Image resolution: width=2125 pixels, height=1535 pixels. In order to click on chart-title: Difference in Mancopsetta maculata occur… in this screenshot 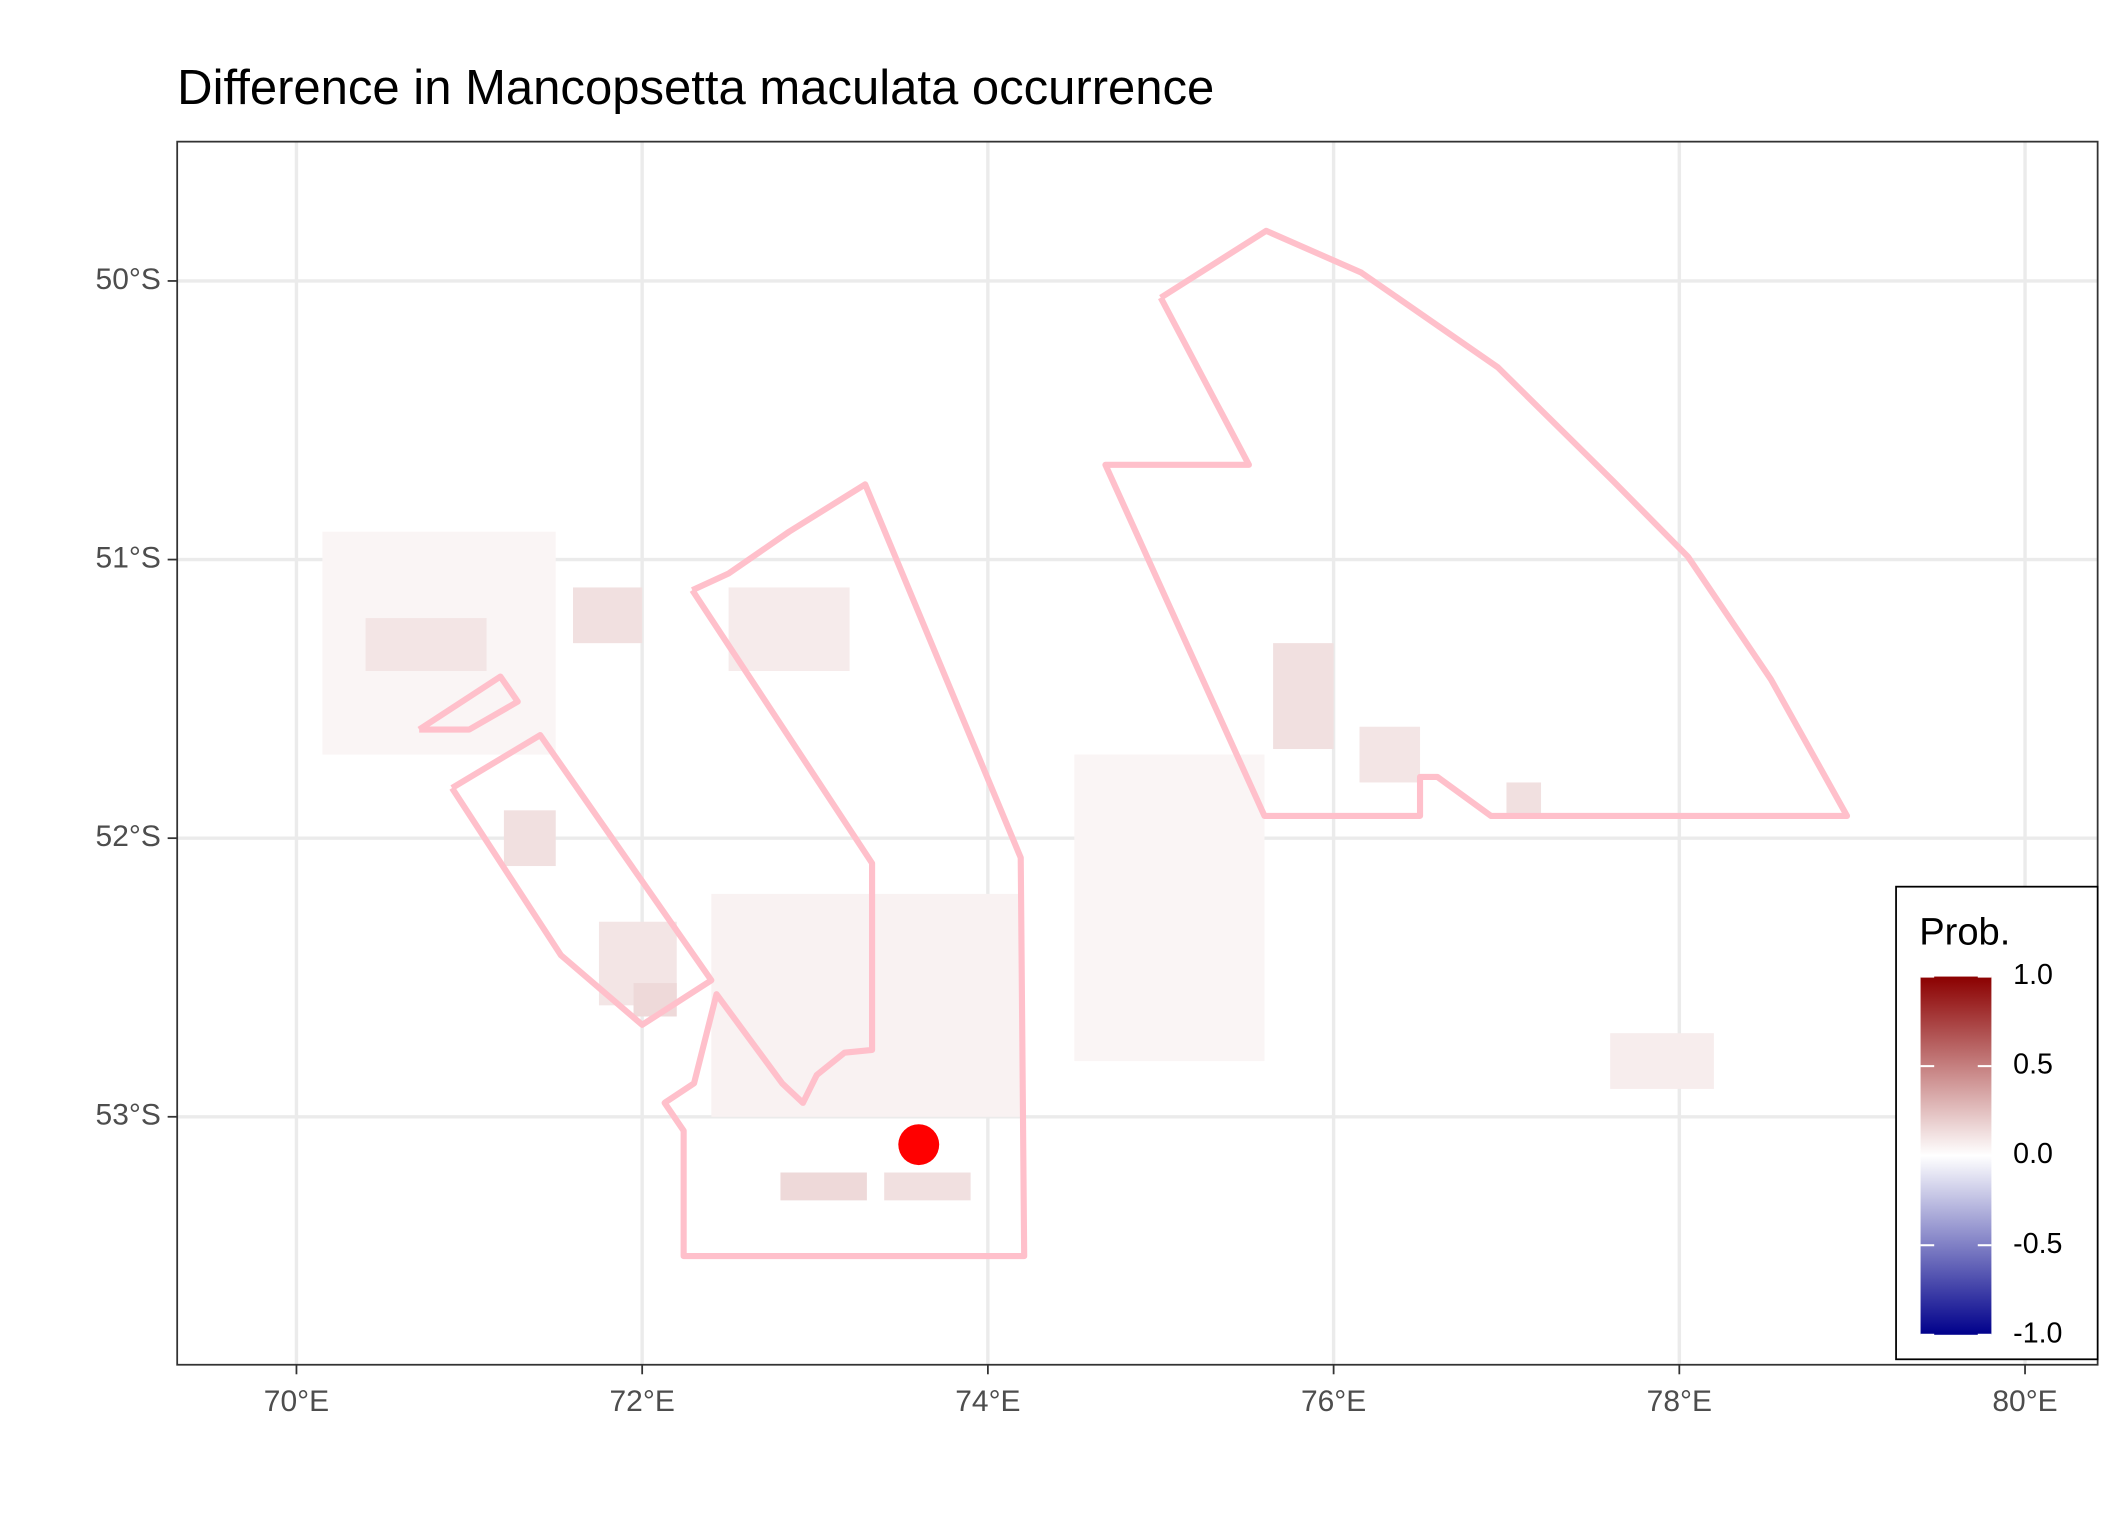, I will do `click(695, 88)`.